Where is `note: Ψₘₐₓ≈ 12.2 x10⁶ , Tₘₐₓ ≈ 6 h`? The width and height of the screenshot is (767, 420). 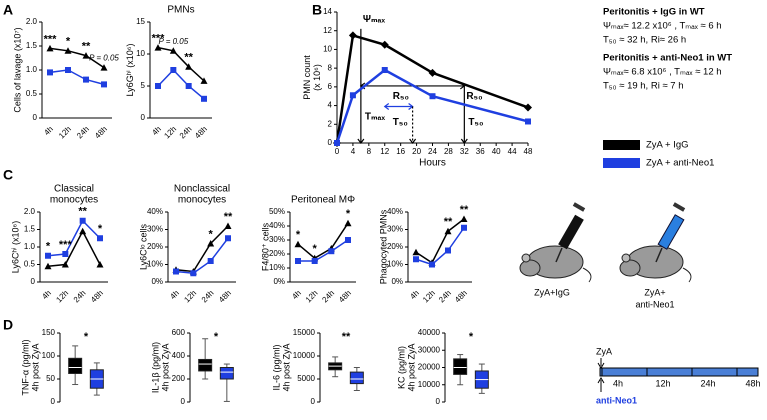 note: Ψₘₐₓ≈ 12.2 x10⁶ , Tₘₐₓ ≈ 6 h is located at coordinates (662, 26).